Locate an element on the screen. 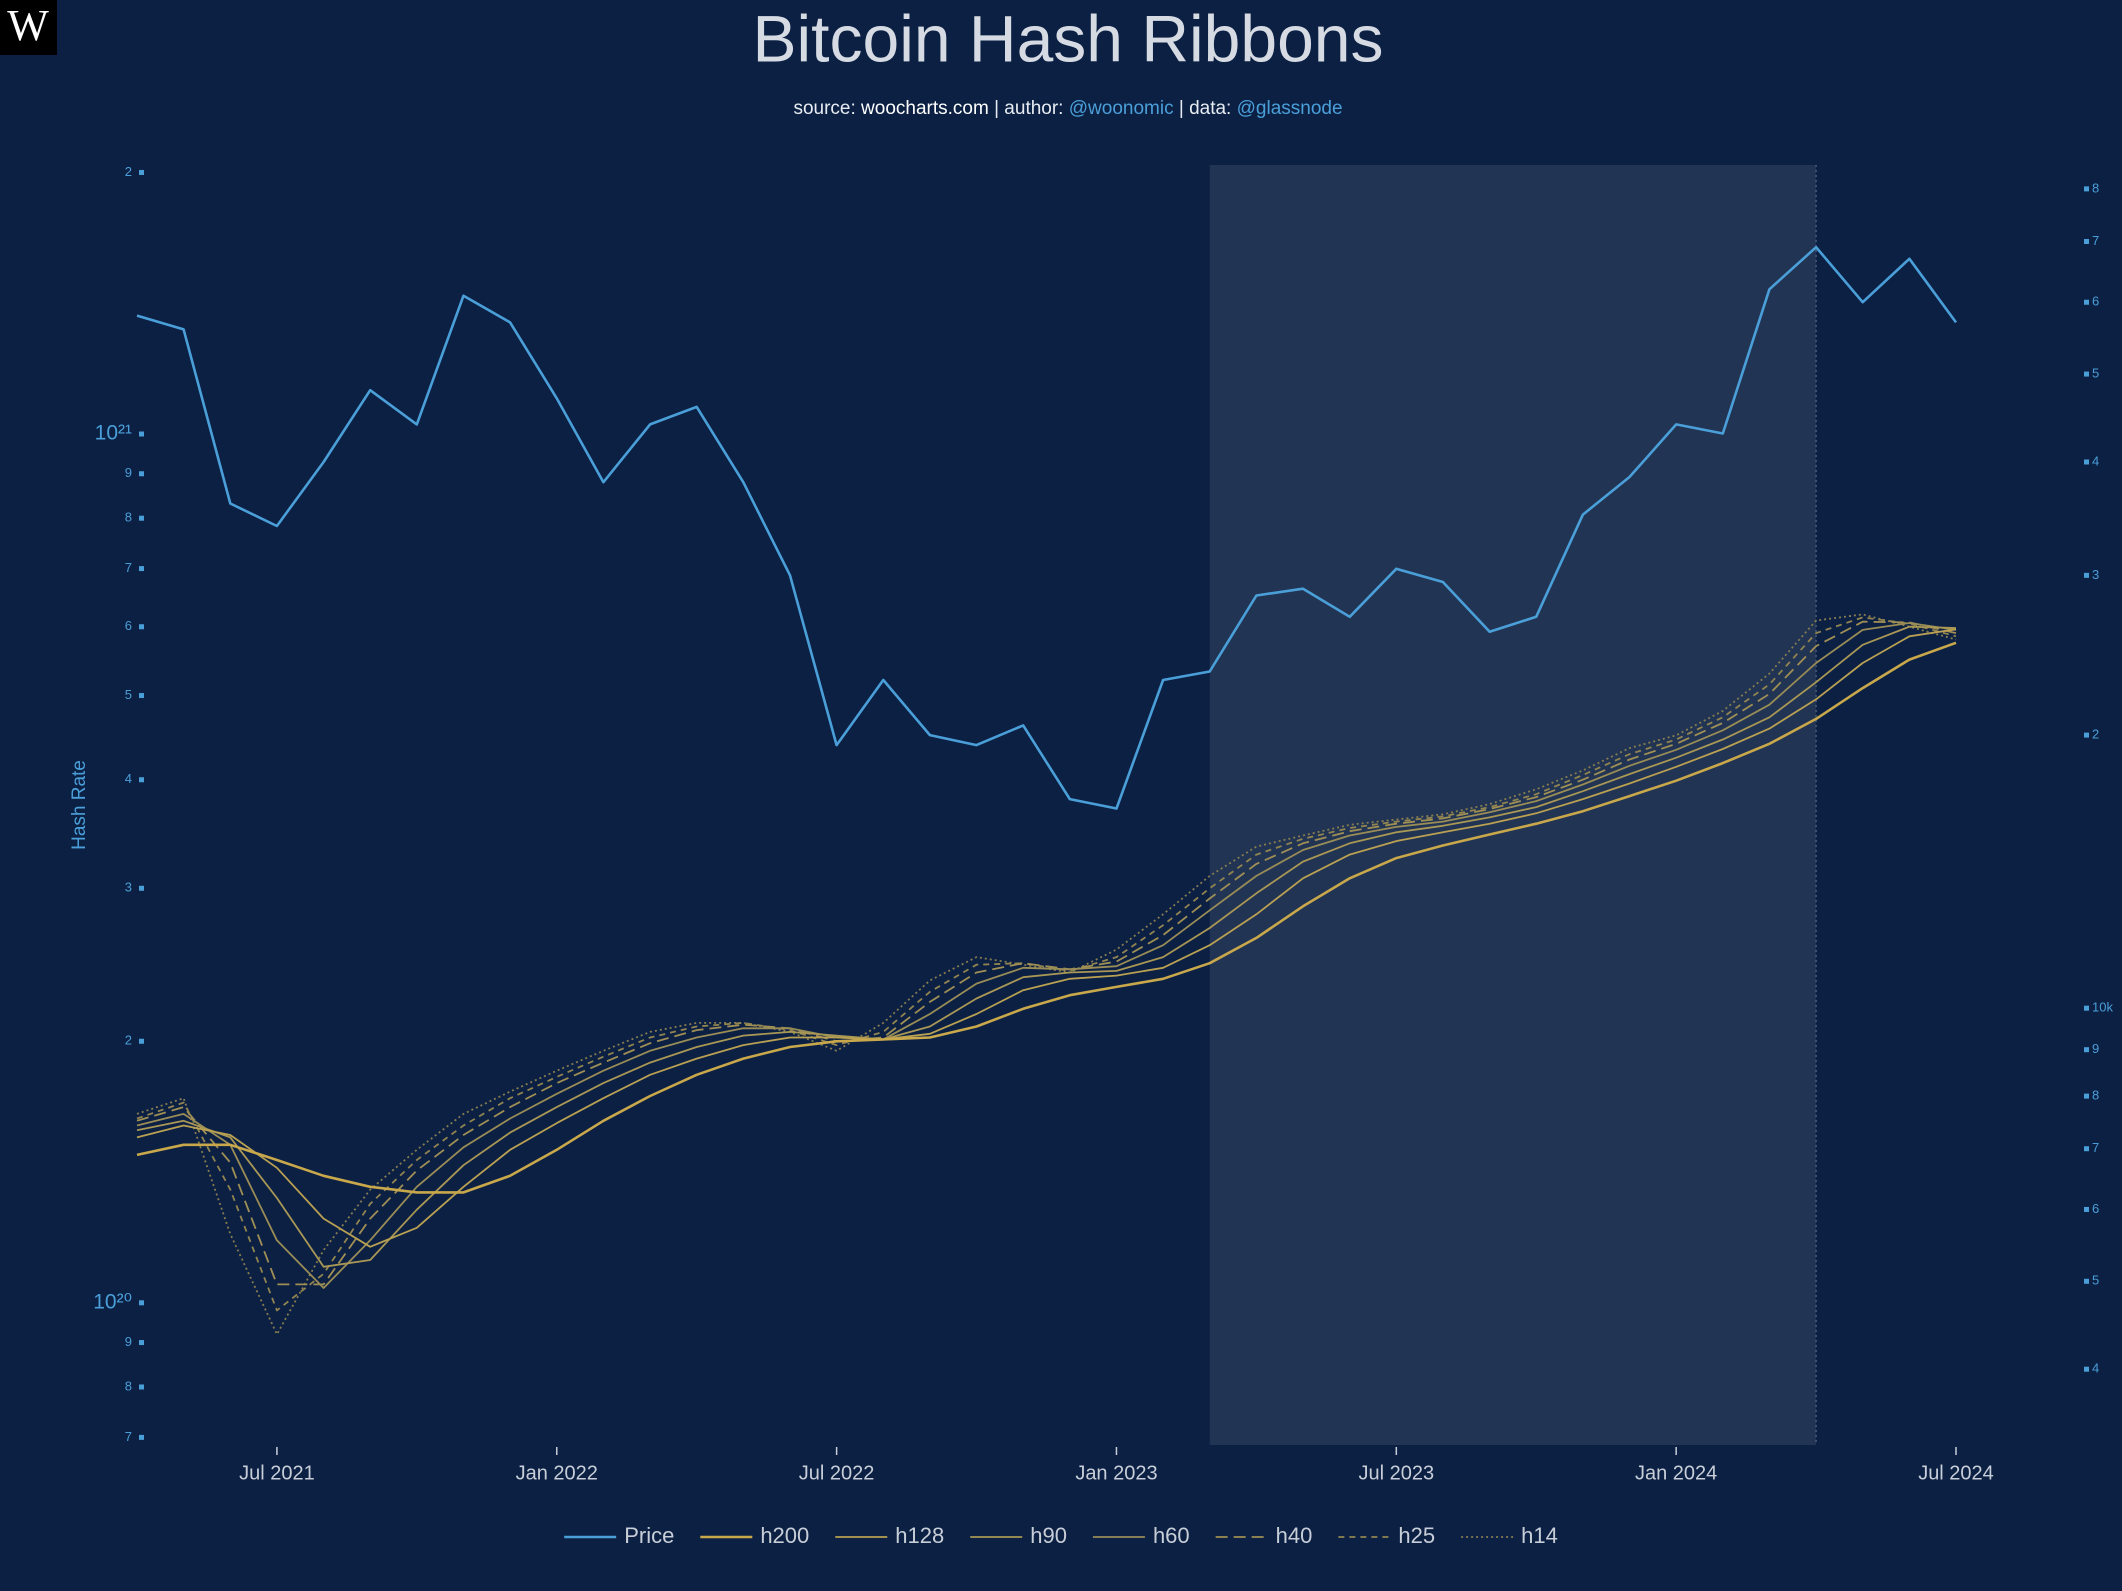 The height and width of the screenshot is (1591, 2122). y2-tick-label: 9 is located at coordinates (2095, 1048).